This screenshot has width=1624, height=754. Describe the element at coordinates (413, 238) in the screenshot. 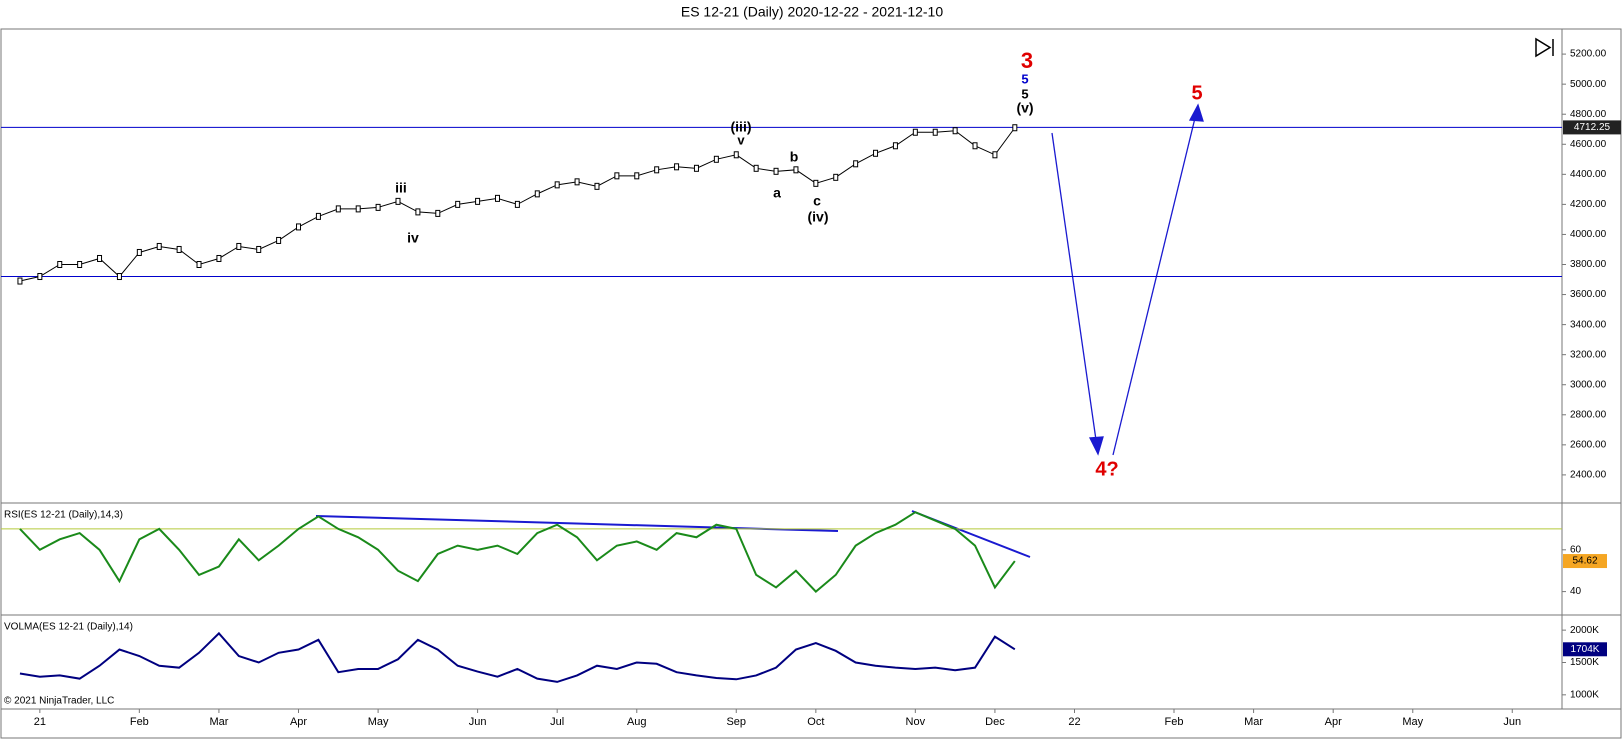

I see `wave-label: iv` at that location.